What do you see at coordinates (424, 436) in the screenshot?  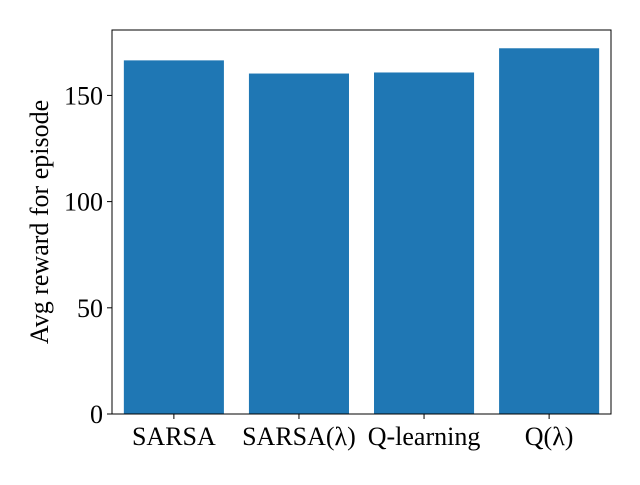 I see `x-tick-label: Q-learning` at bounding box center [424, 436].